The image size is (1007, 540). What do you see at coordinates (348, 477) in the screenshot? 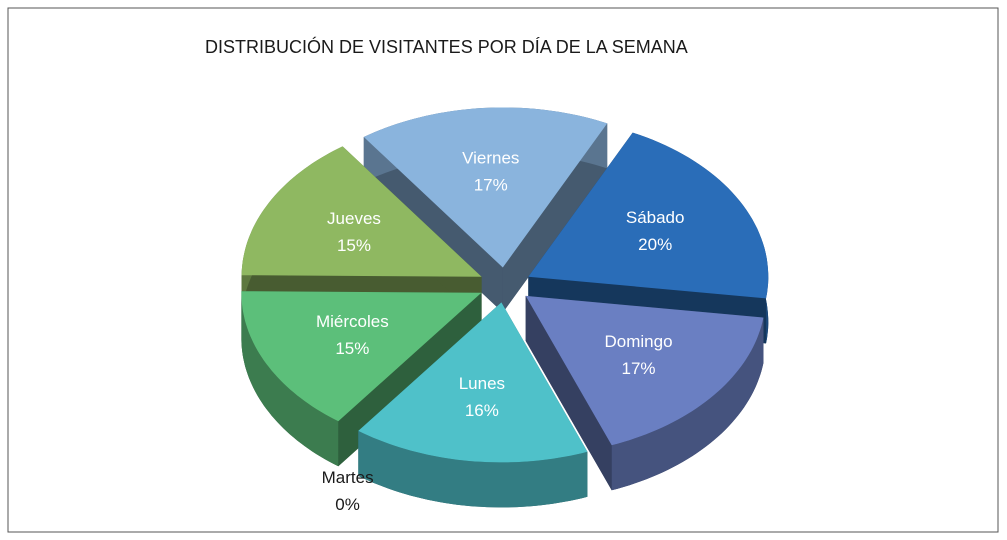
I see `slice-label: Martes` at bounding box center [348, 477].